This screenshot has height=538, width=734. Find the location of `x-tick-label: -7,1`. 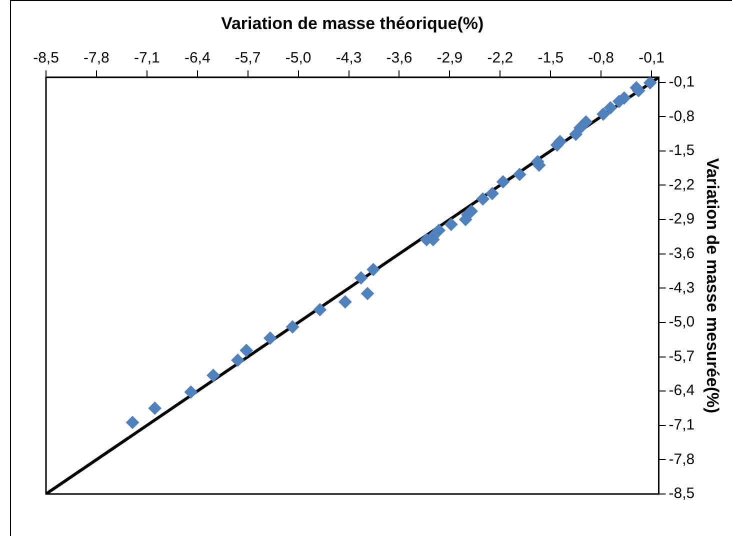

x-tick-label: -7,1 is located at coordinates (147, 58).